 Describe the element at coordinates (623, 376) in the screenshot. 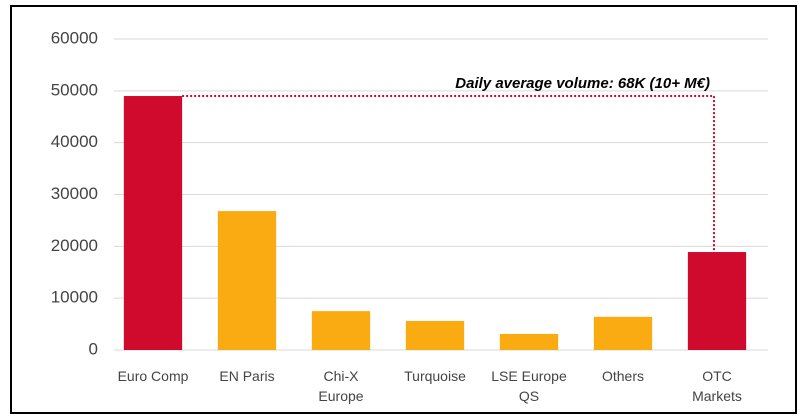

I see `x-tick-label: Others` at that location.